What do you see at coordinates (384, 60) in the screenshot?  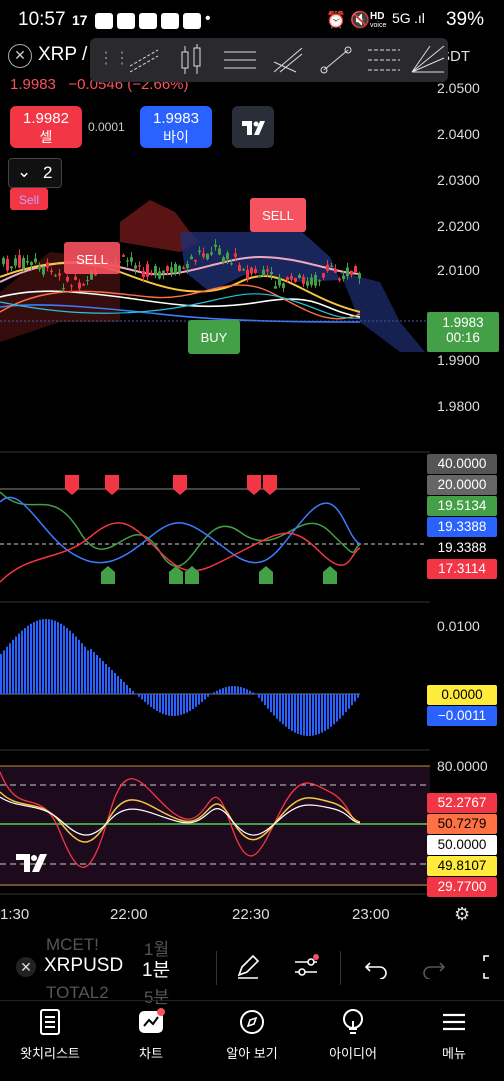 I see `fib-retracement-tool-icon` at bounding box center [384, 60].